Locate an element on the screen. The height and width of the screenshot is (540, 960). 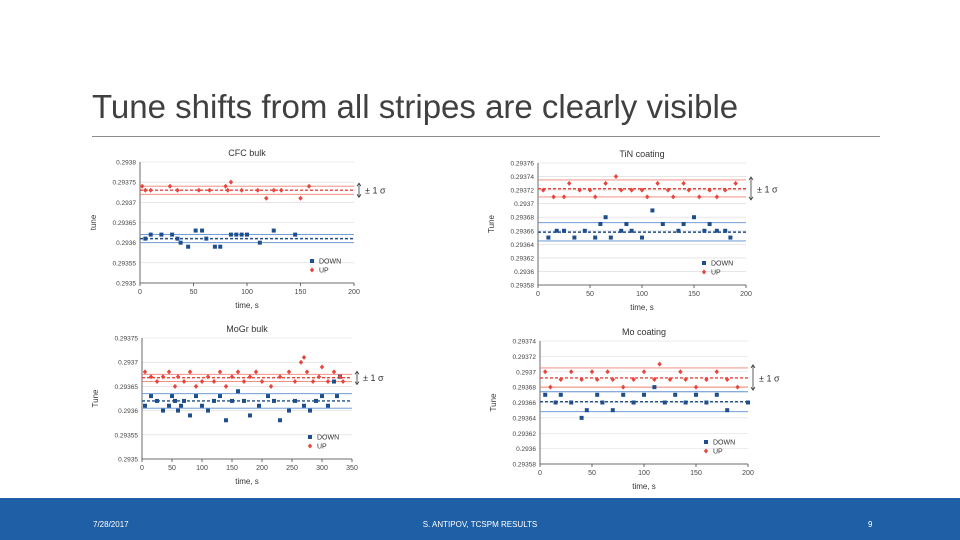
x-tick-label: 0 is located at coordinates (540, 473).